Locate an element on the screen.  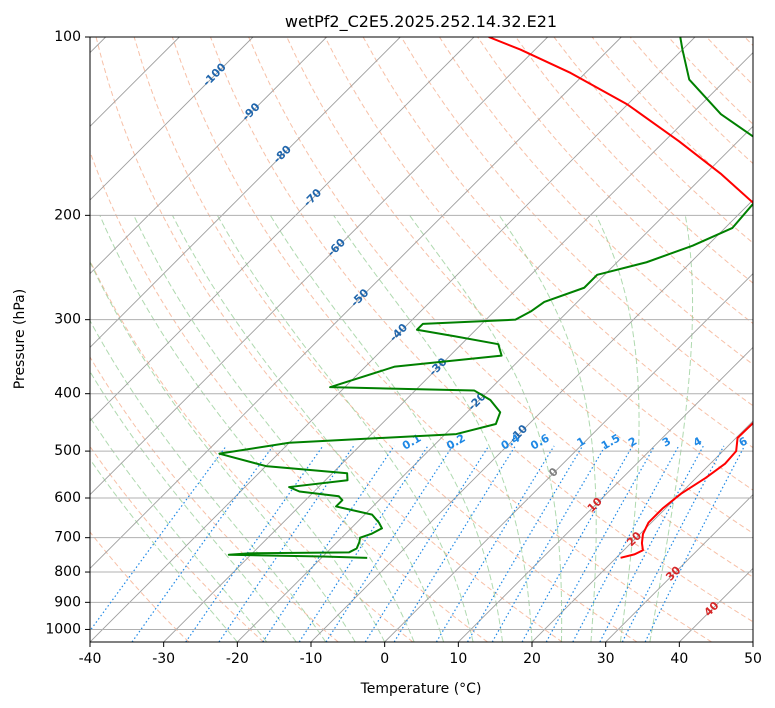
y-tick-label: 600 is located at coordinates (67, 498).